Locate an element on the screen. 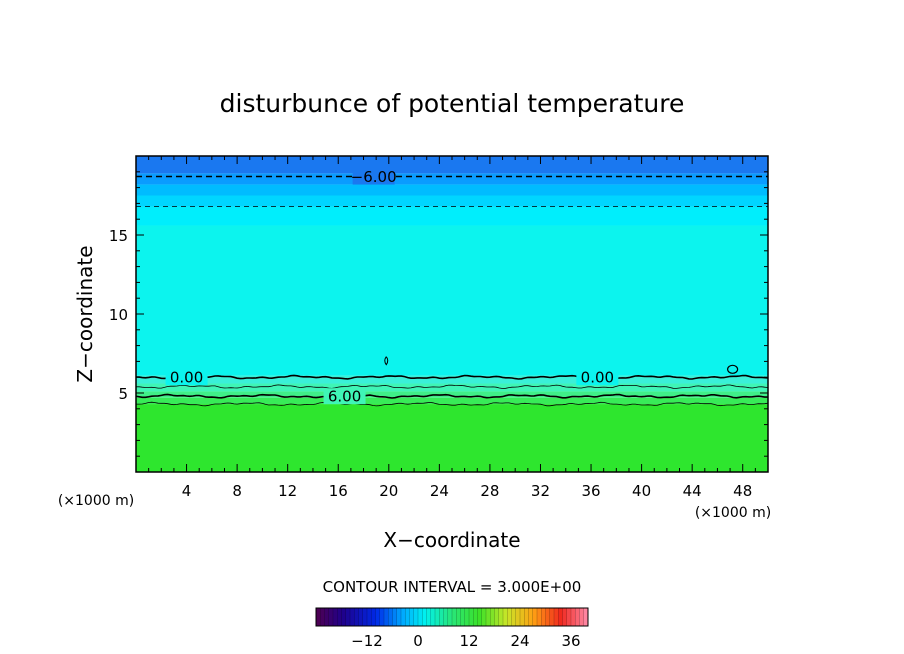 The image size is (904, 654). colorbar-tick-label: −12 is located at coordinates (367, 641).